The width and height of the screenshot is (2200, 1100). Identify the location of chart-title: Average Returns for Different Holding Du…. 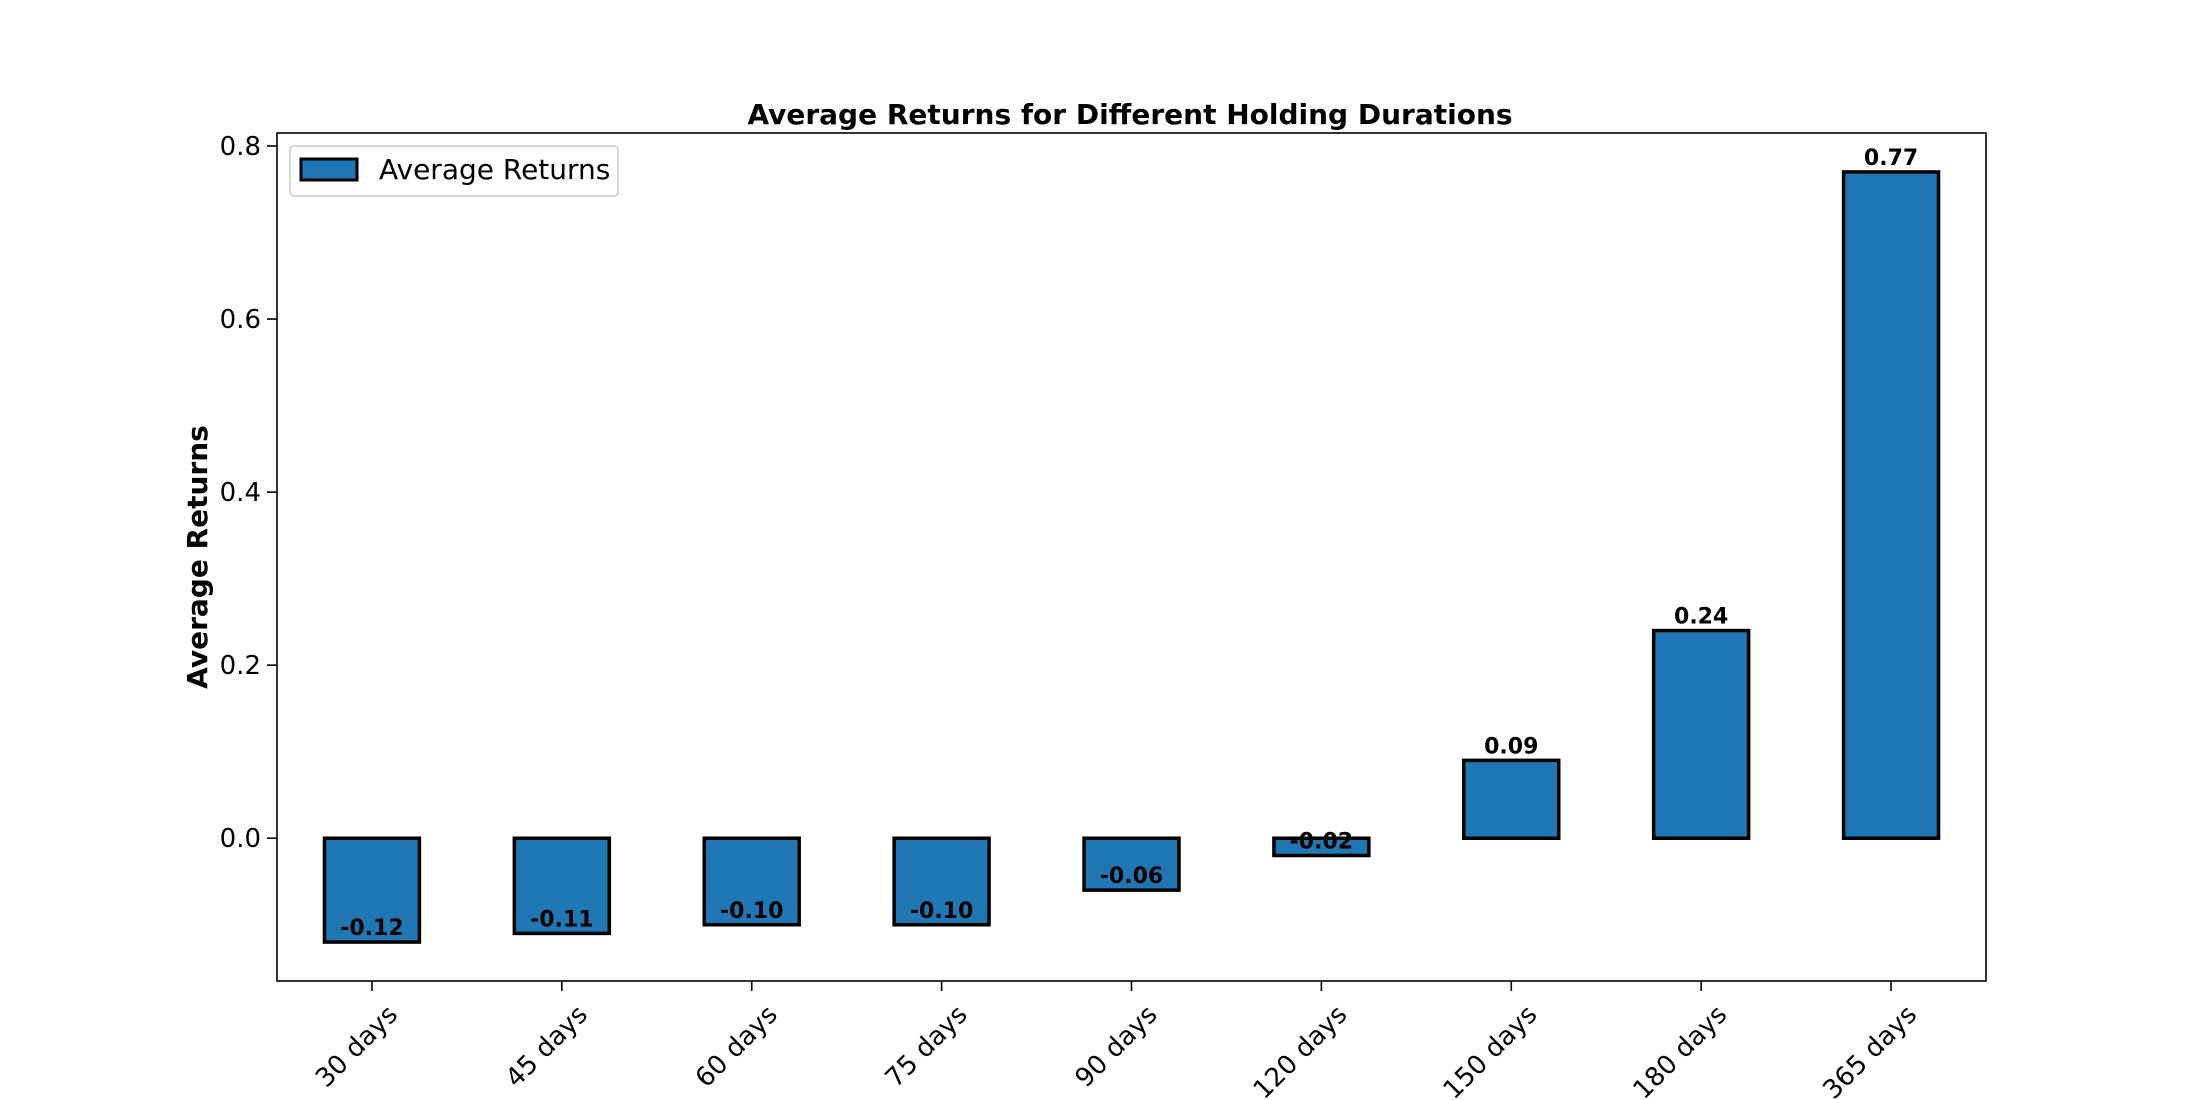
(1129, 114).